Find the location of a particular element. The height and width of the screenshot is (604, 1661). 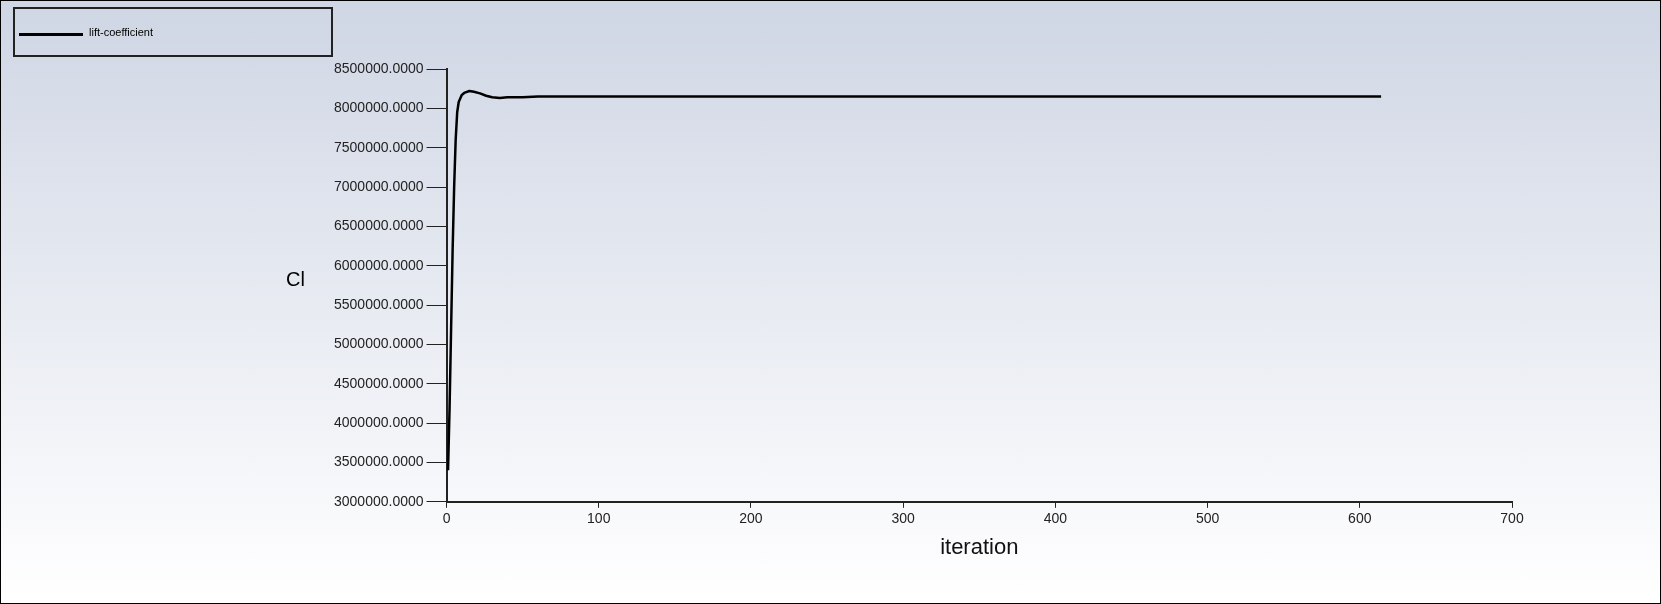

x-tick-label: 700 is located at coordinates (1512, 518).